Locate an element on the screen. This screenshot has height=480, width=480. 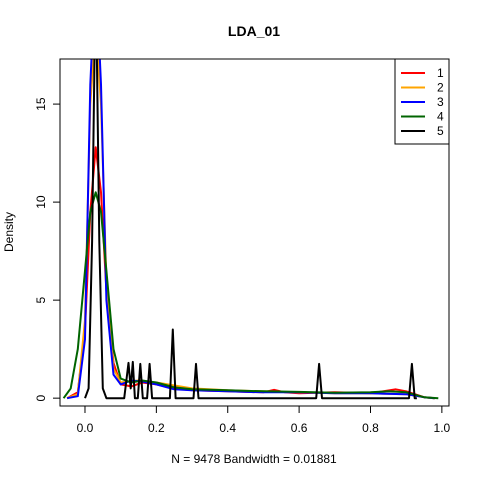
y-tick-label: 10 is located at coordinates (41, 202).